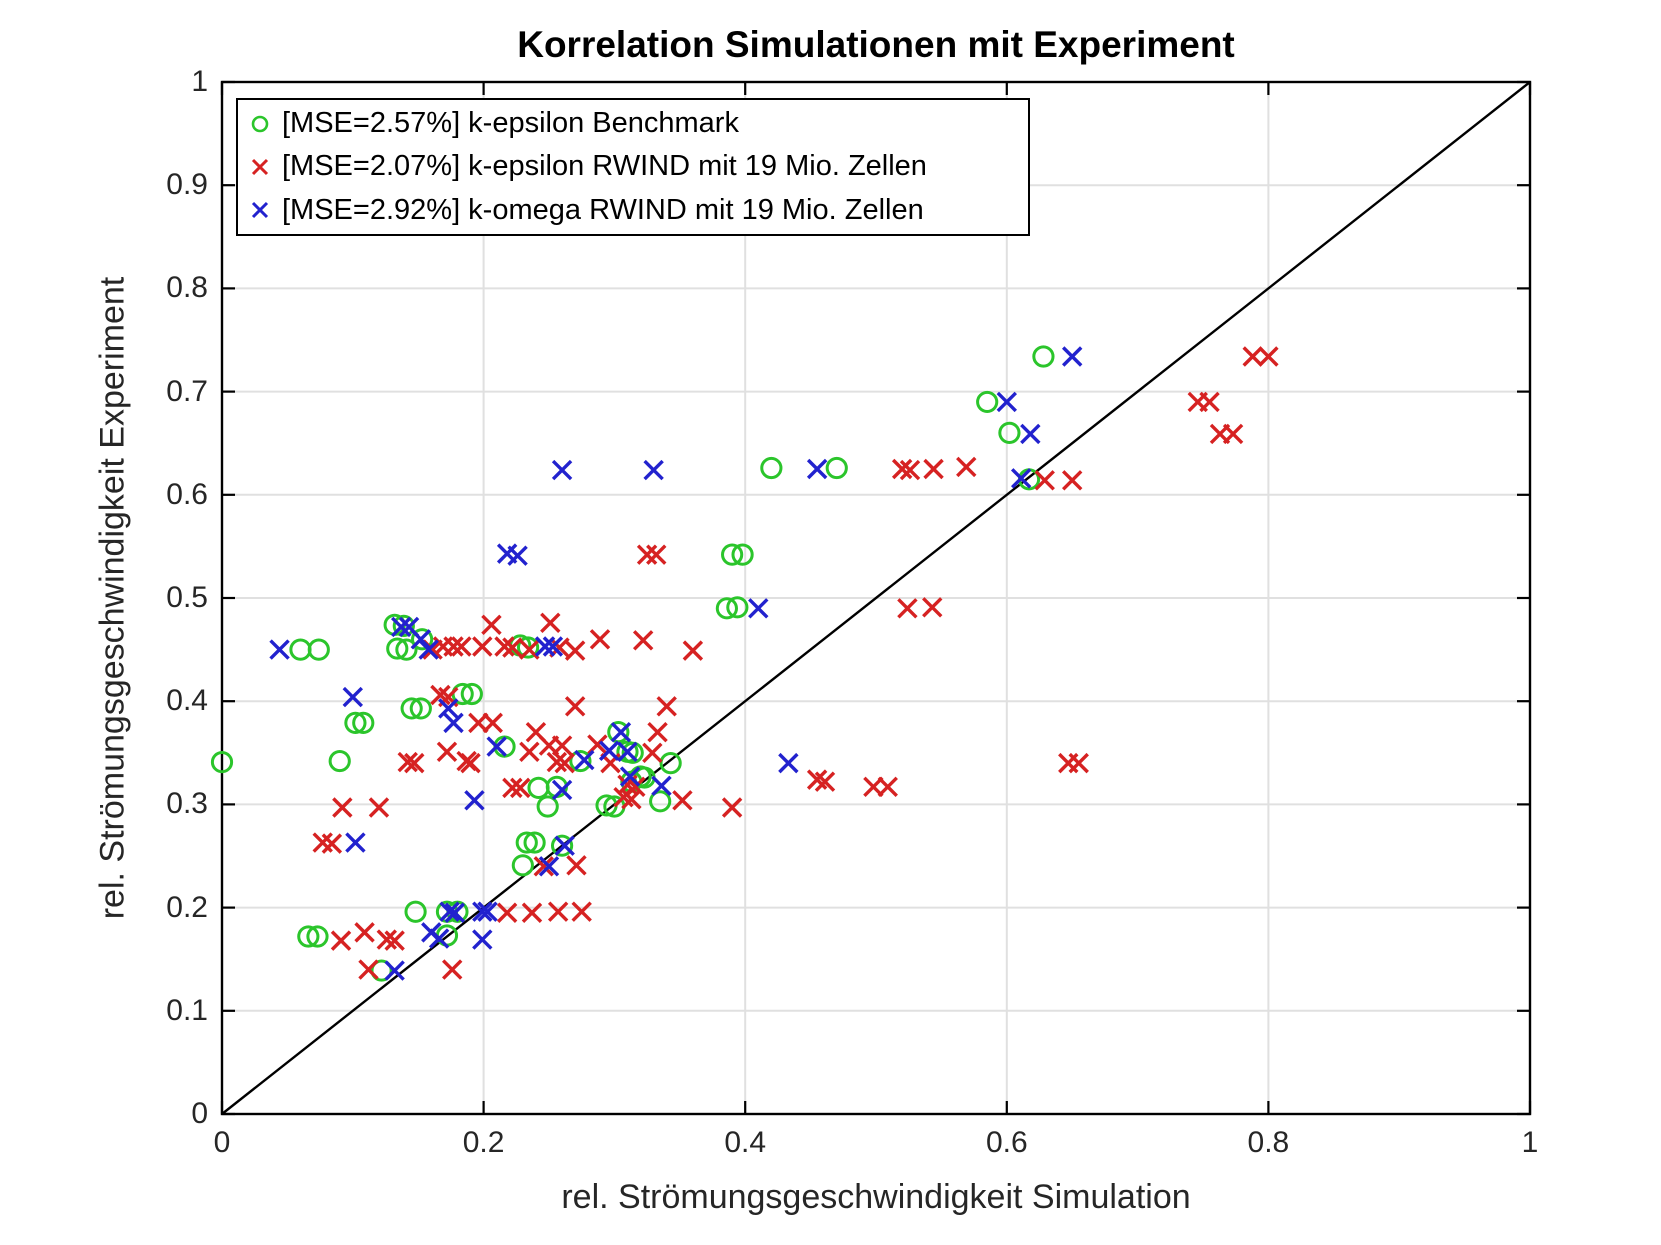 This screenshot has width=1661, height=1245. I want to click on y-tick-label: 0.9, so click(187, 185).